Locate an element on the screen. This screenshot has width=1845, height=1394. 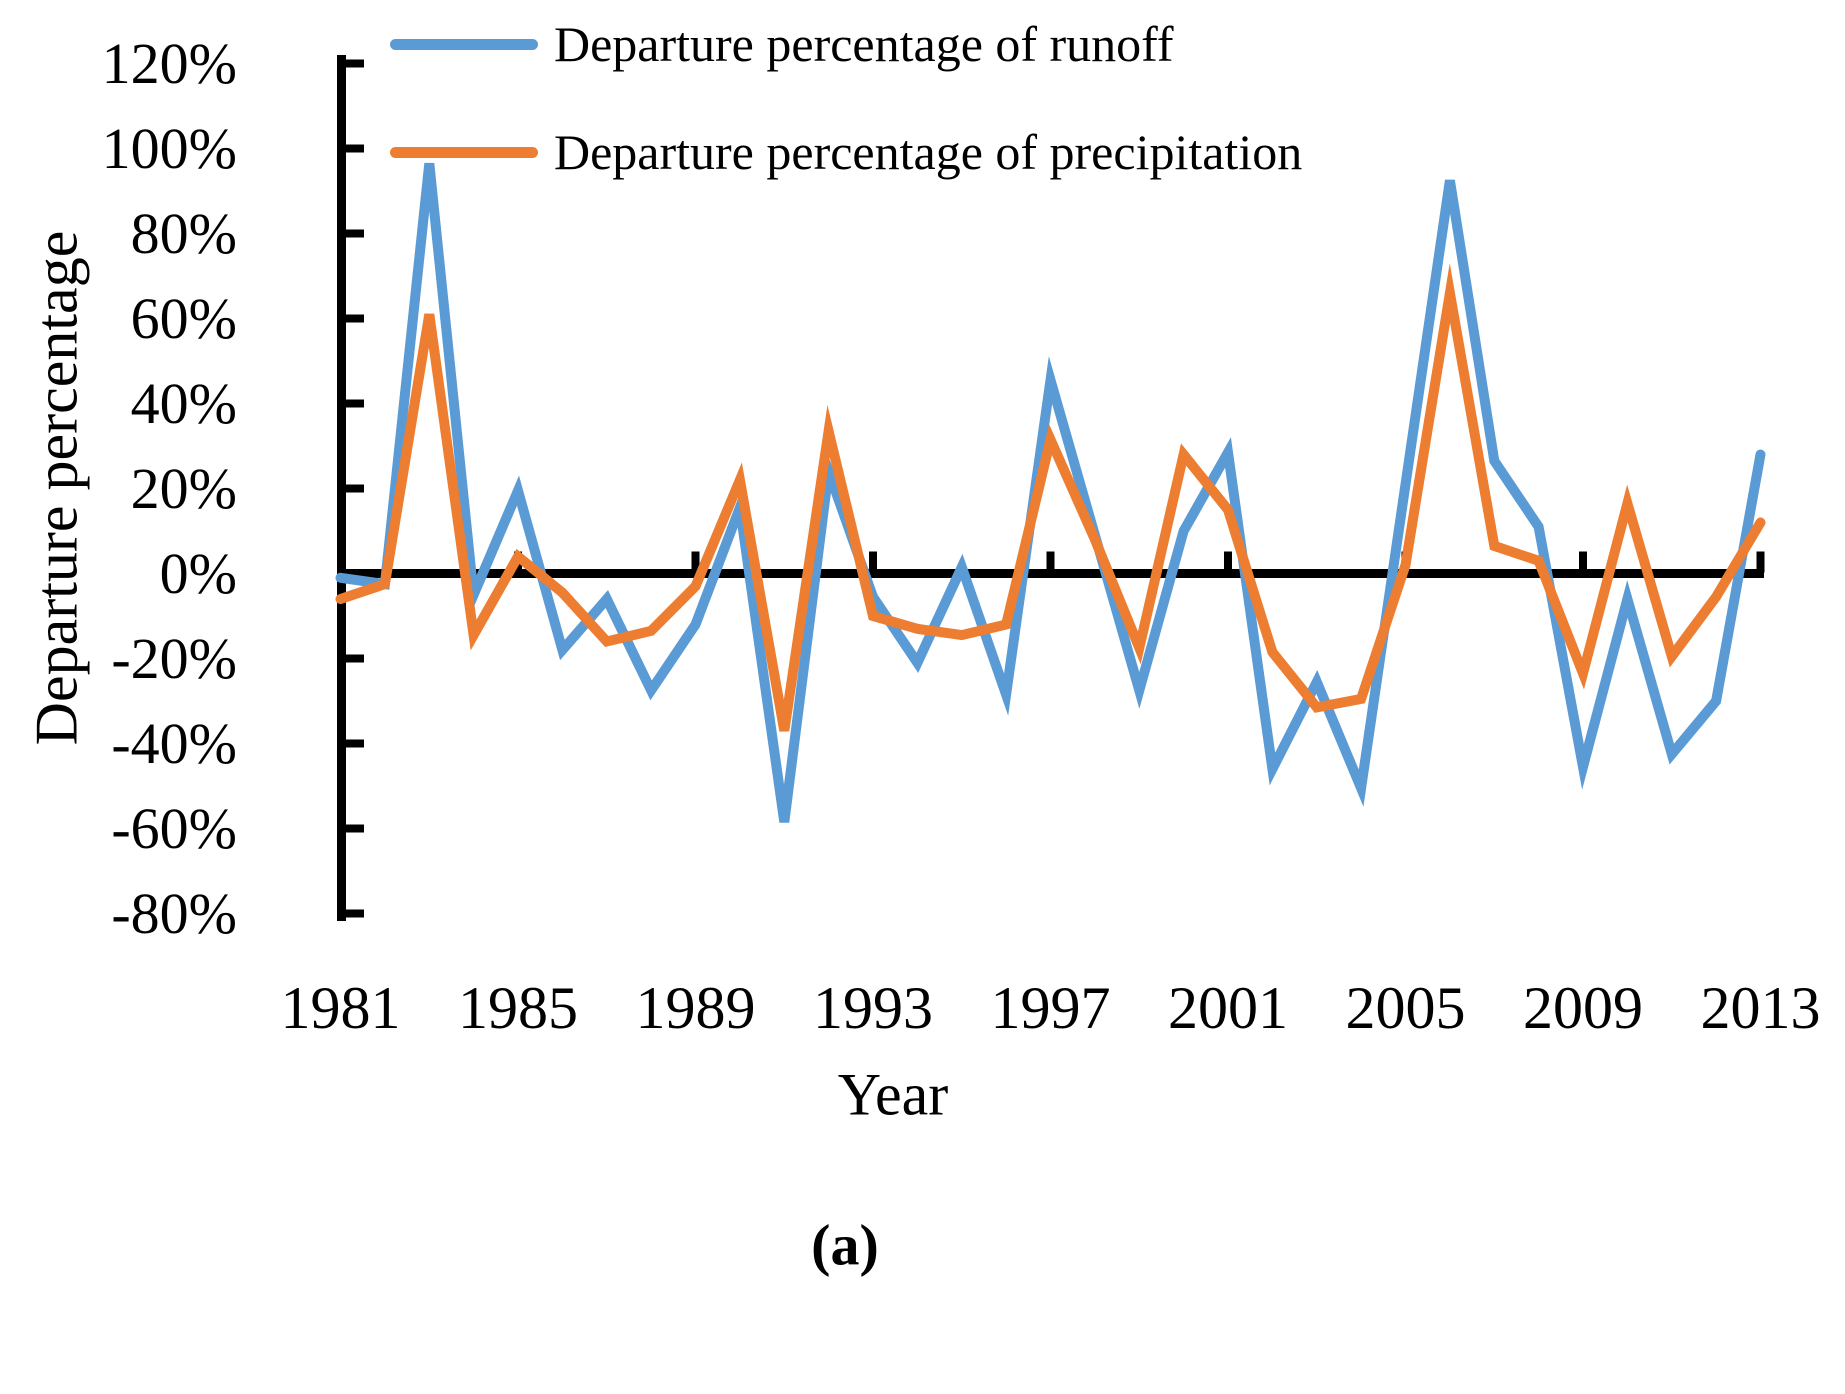
runoff-legend-label: Departure percentage of runoff is located at coordinates (864, 44).